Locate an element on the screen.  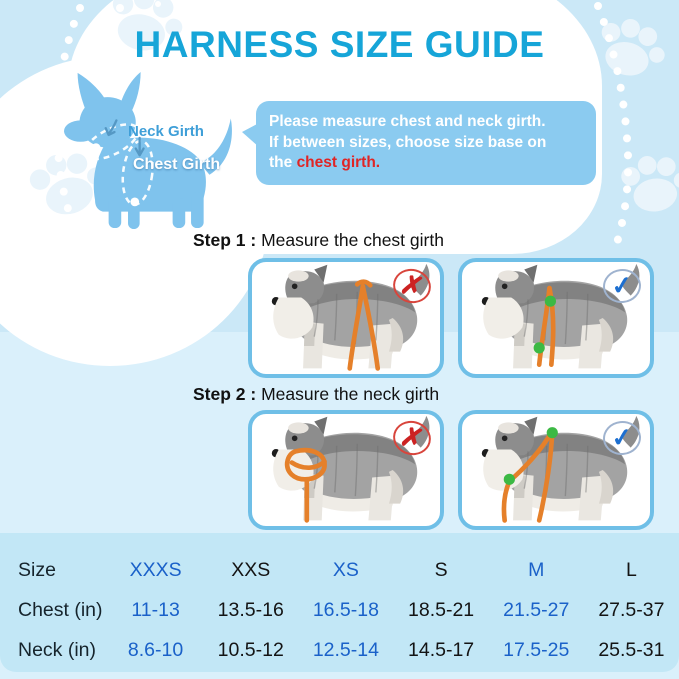
chest-value: 18.5-21 is located at coordinates (441, 609).